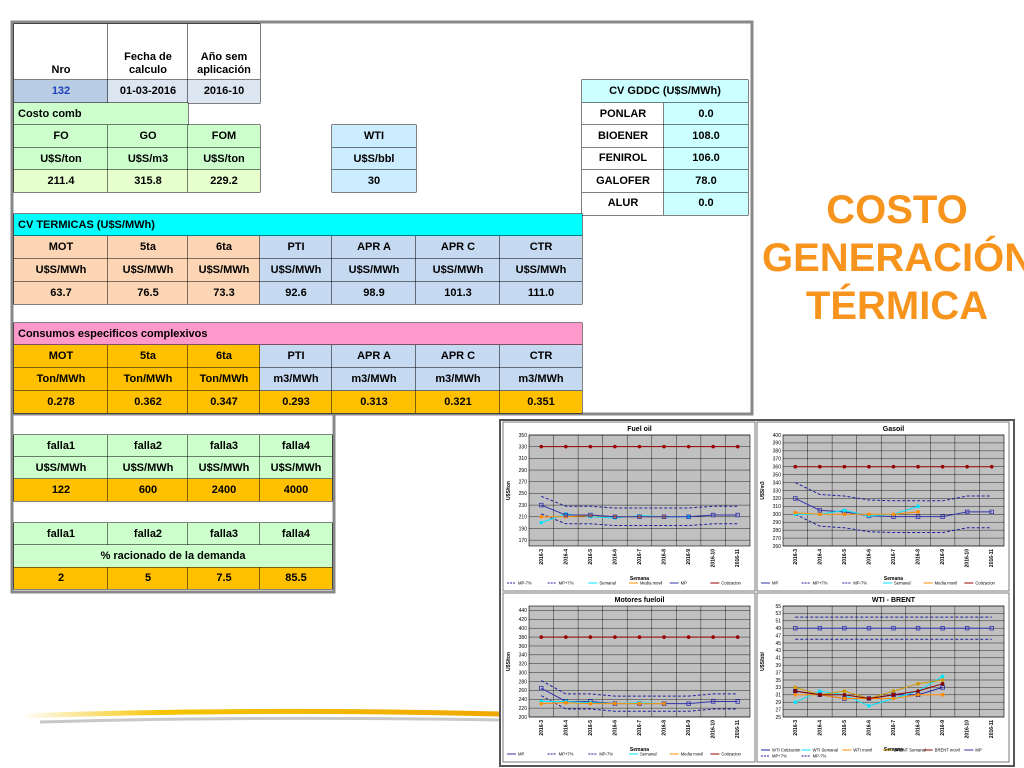 The image size is (1024, 768). What do you see at coordinates (777, 468) in the screenshot?
I see `y-tick-label: 360` at bounding box center [777, 468].